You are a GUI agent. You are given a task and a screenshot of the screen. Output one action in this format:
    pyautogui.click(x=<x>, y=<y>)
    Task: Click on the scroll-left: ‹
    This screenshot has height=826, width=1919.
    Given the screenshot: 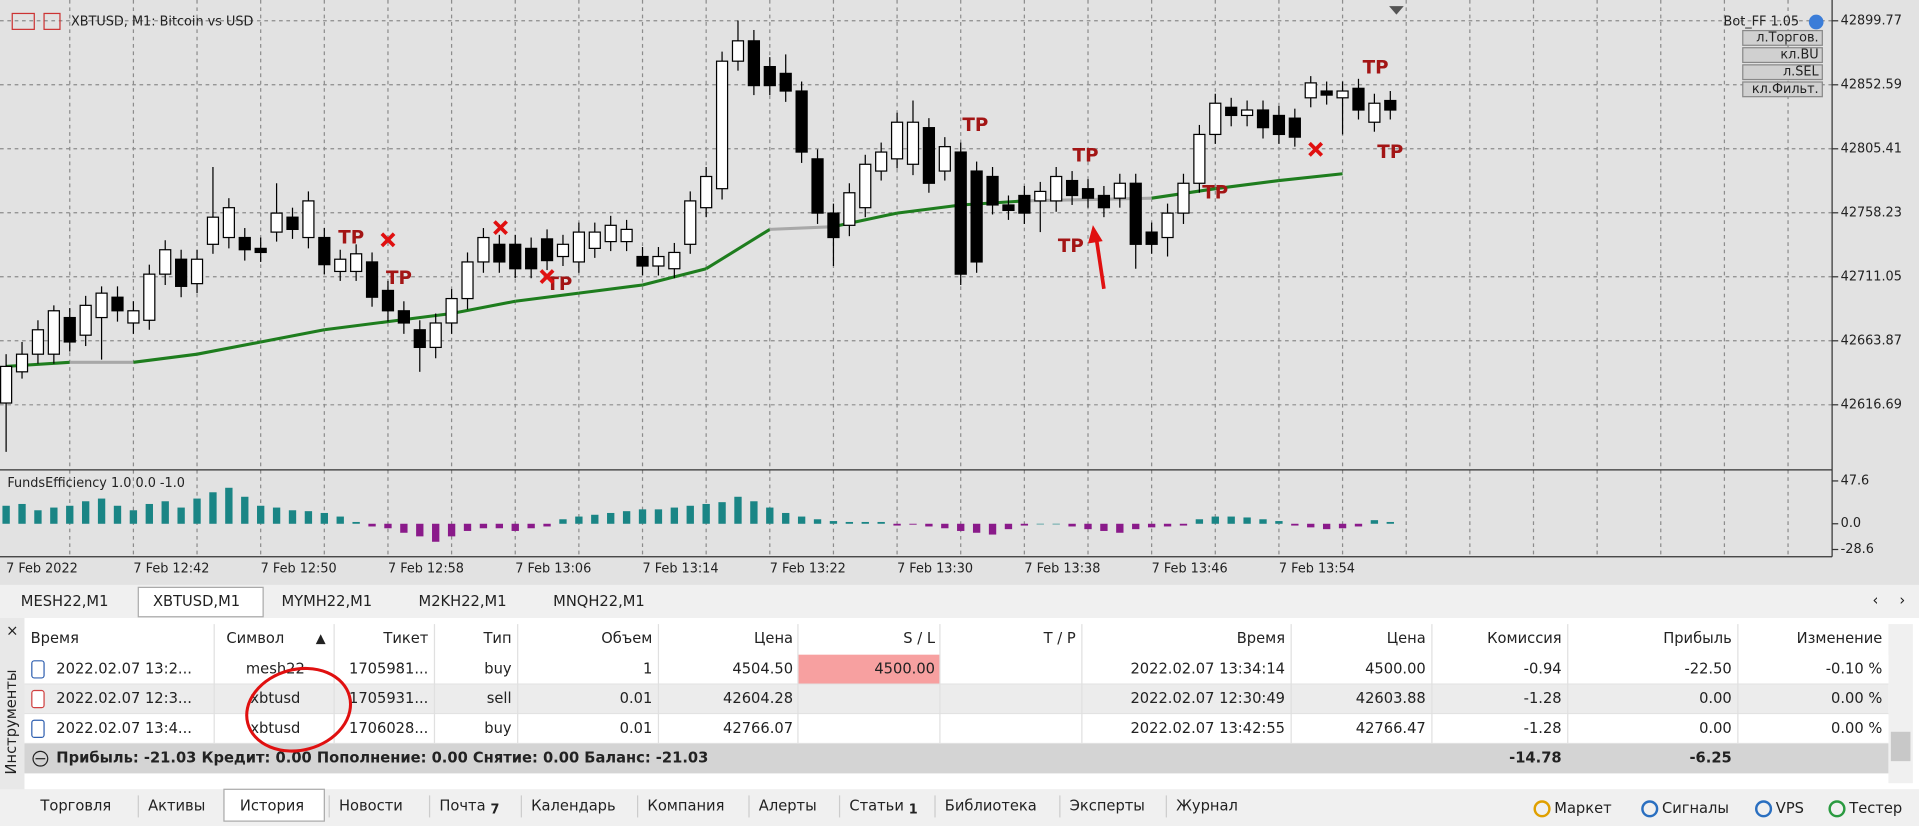 What is the action you would take?
    pyautogui.click(x=1875, y=600)
    